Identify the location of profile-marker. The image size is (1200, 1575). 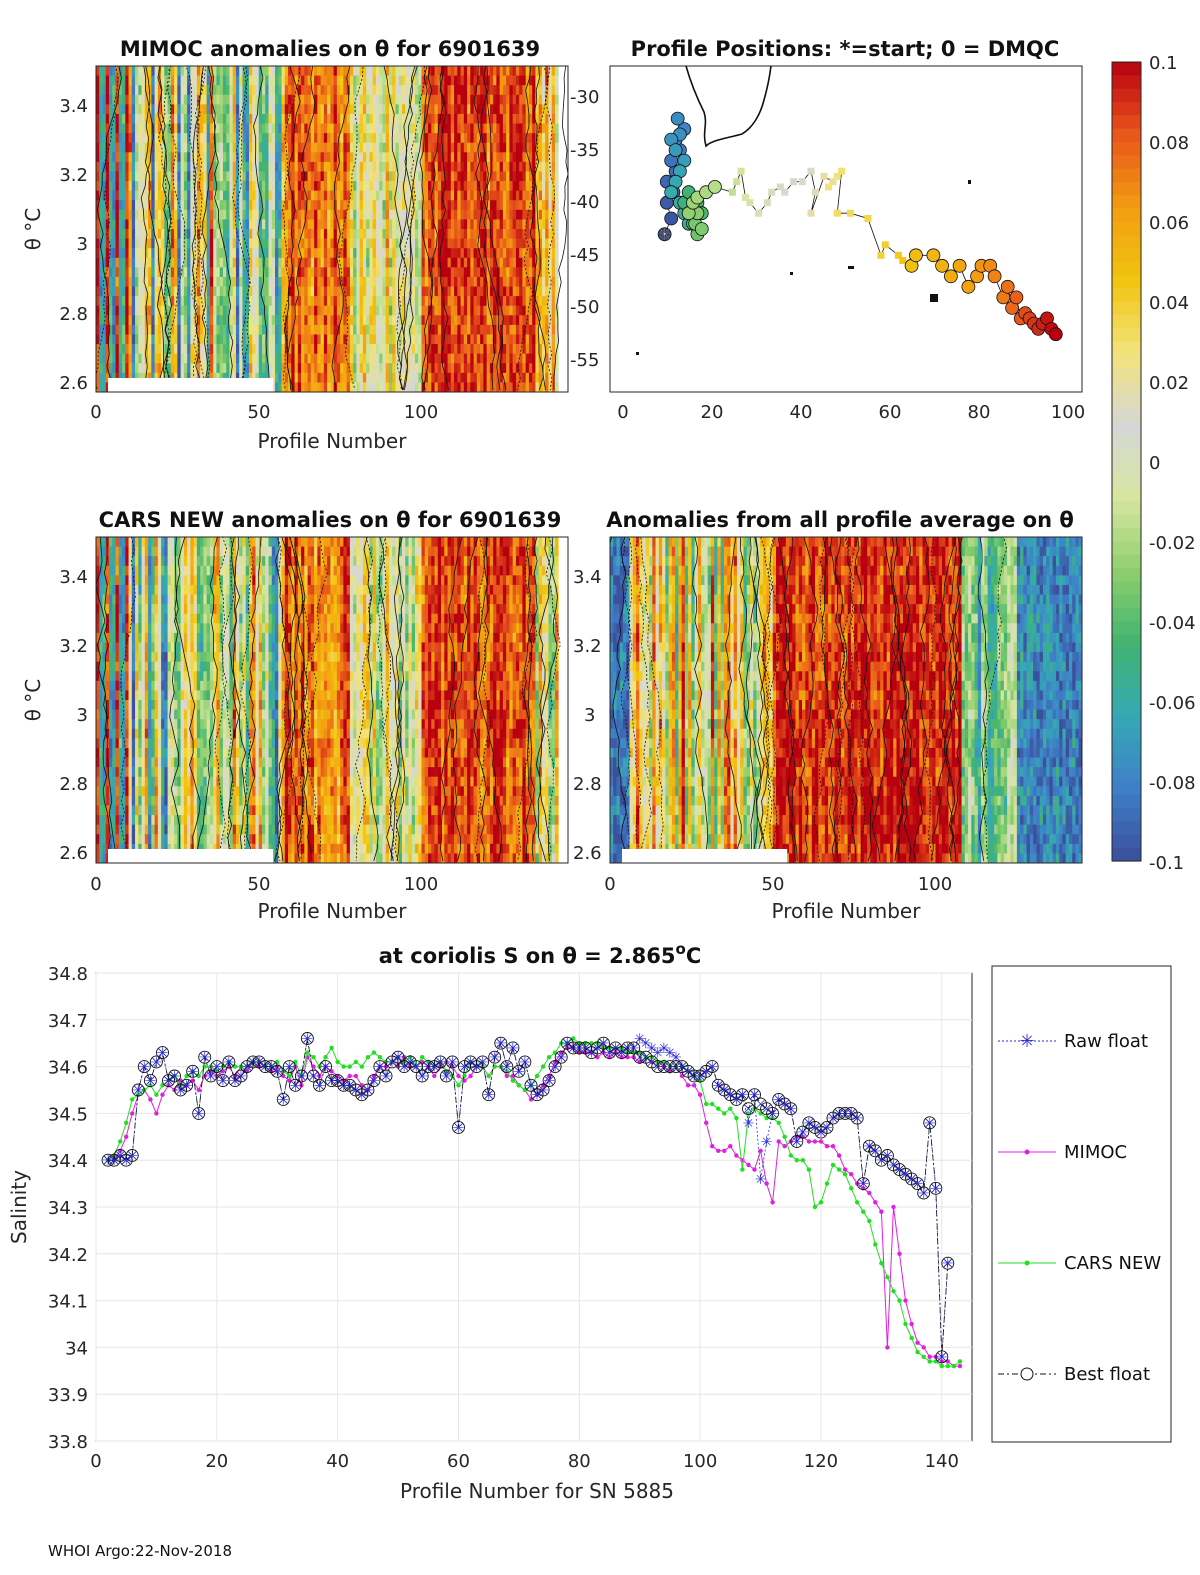
(885, 245).